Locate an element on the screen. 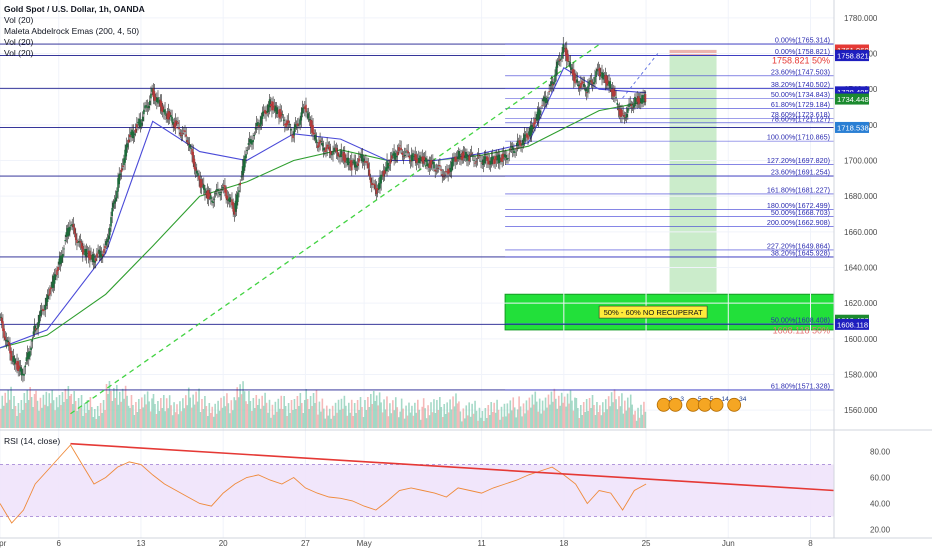 The width and height of the screenshot is (932, 550). rsi-y-tick-label: 40.00 is located at coordinates (880, 504).